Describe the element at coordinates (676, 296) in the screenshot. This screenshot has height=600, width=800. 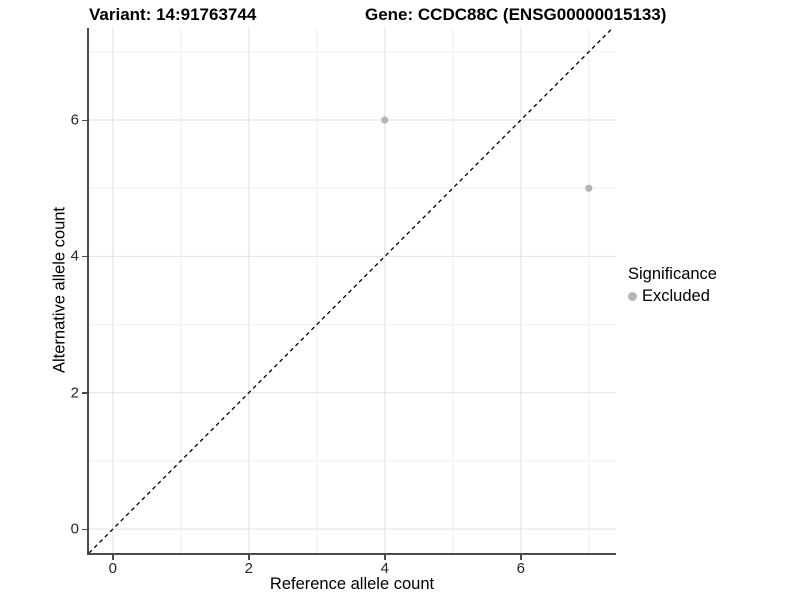
I see `legend-item-label: Excluded` at that location.